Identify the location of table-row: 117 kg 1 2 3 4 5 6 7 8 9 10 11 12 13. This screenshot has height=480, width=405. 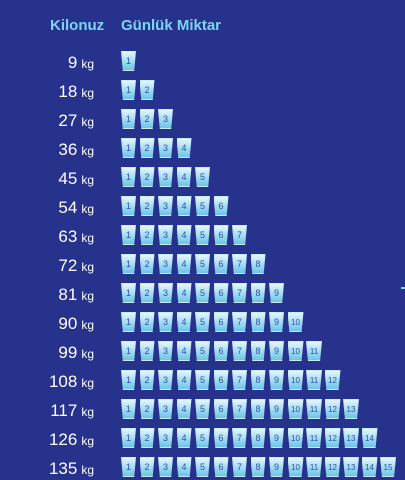
(202, 410).